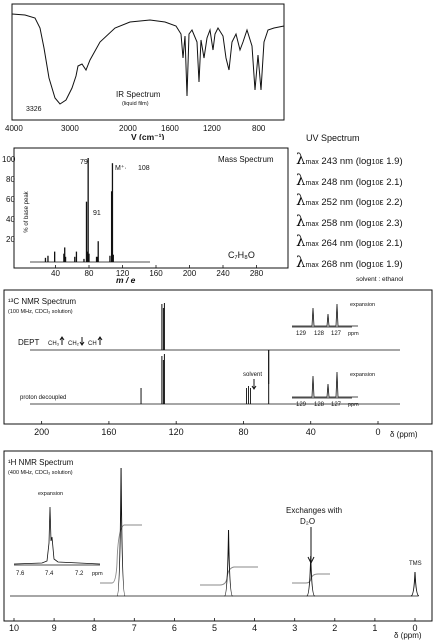  I want to click on uv-epsilon-value: ε 1.9), so click(391, 161).